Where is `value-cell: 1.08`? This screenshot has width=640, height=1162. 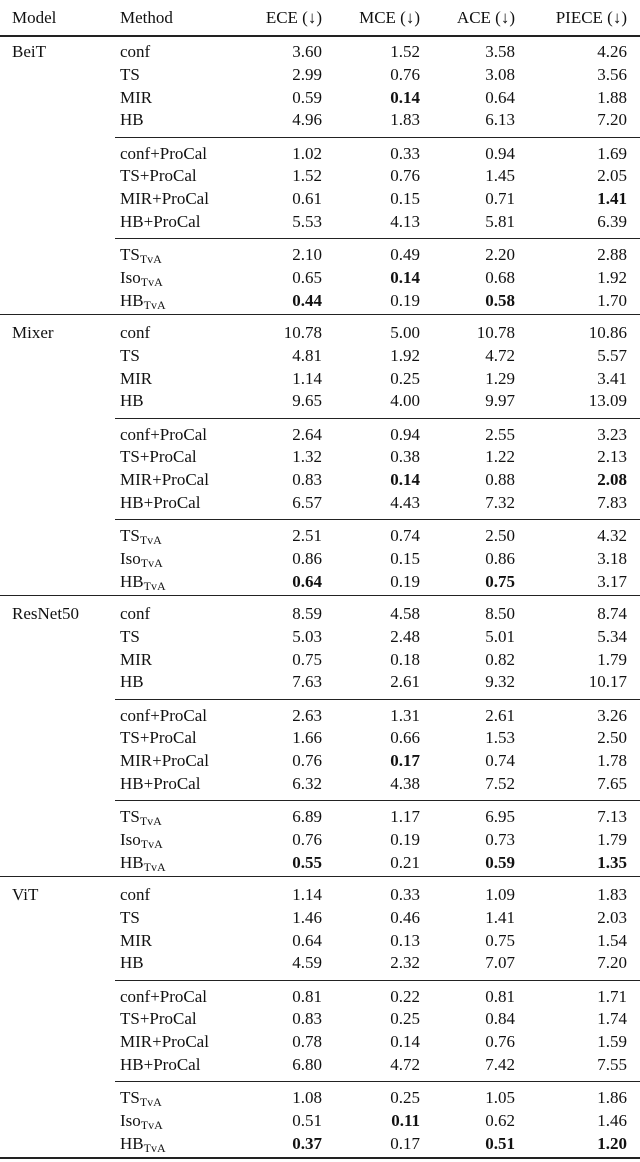 value-cell: 1.08 is located at coordinates (307, 1097).